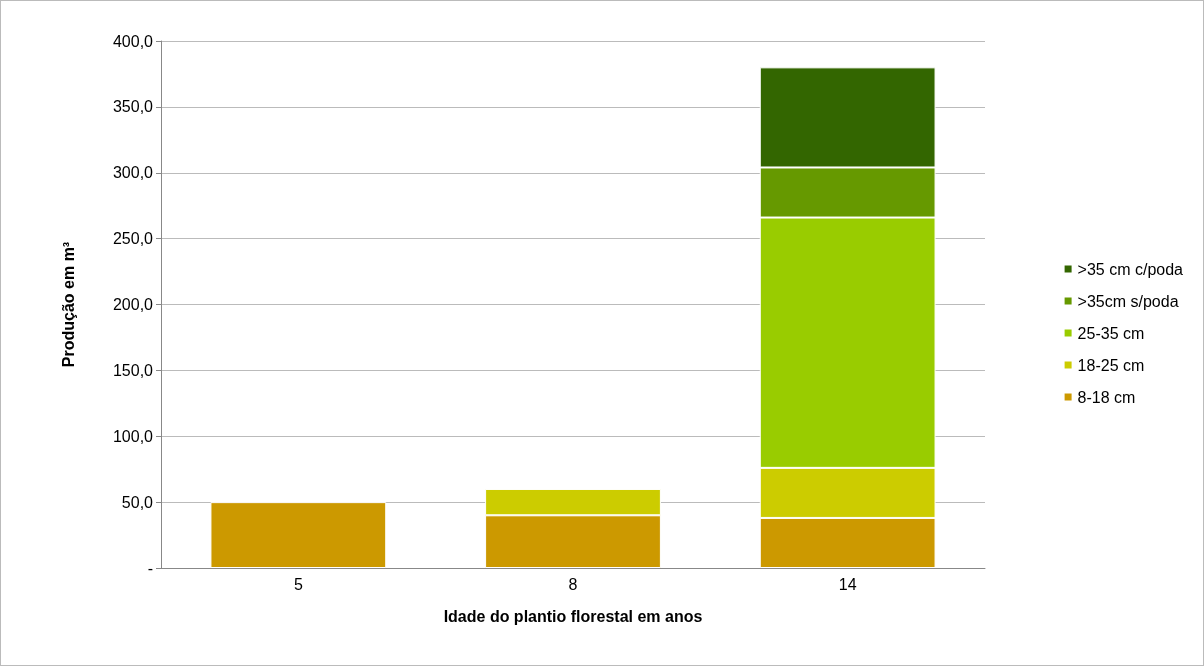  What do you see at coordinates (150, 568) in the screenshot?
I see `y-tick-label: -` at bounding box center [150, 568].